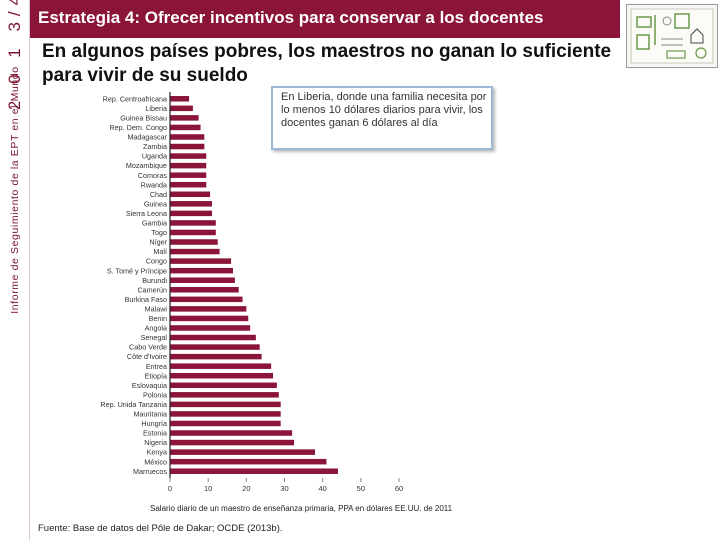  What do you see at coordinates (361, 488) in the screenshot?
I see `x-tick-label: 50` at bounding box center [361, 488].